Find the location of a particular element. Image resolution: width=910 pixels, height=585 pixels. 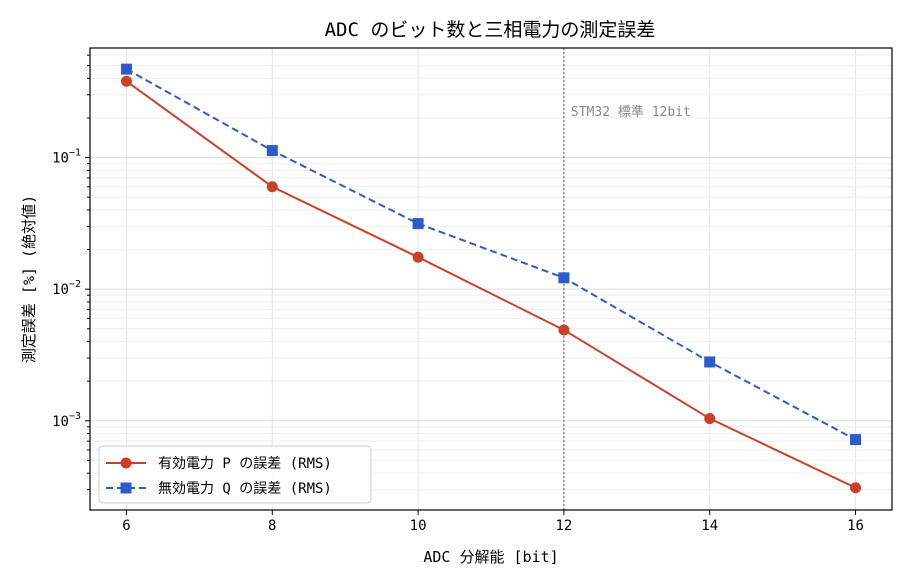

chart-title: ADC のビット数と三相電力の測定誤差 is located at coordinates (490, 30).